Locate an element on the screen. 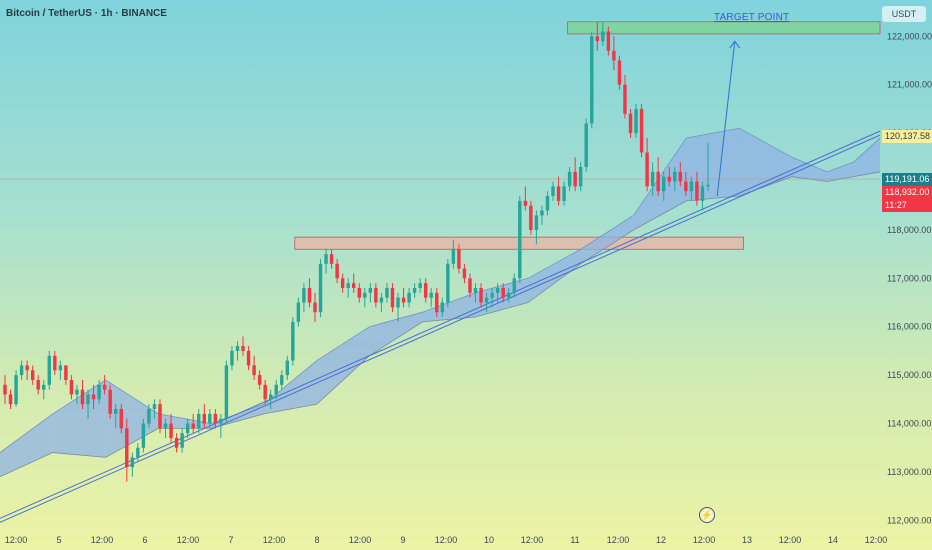 The width and height of the screenshot is (932, 550). y-tick-label: 122,000.00 is located at coordinates (909, 36).